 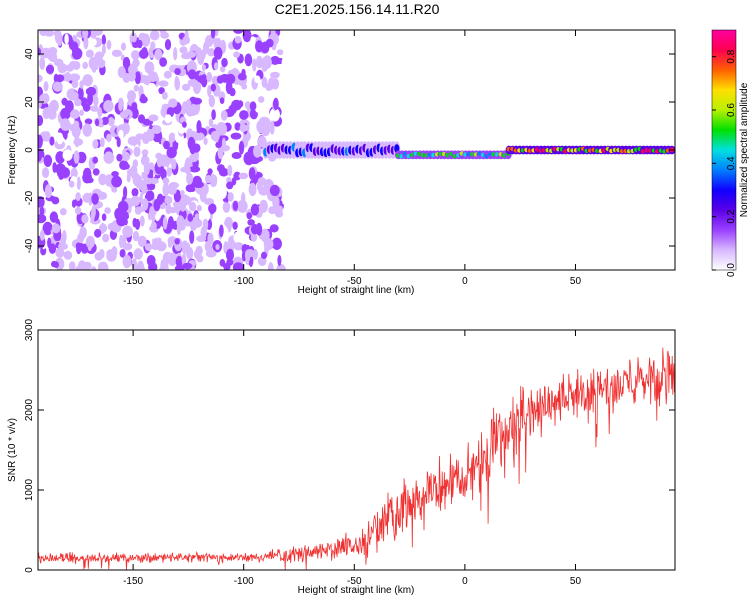 I want to click on snr-y-label: SNR (10 * v/v), so click(x=12, y=450).